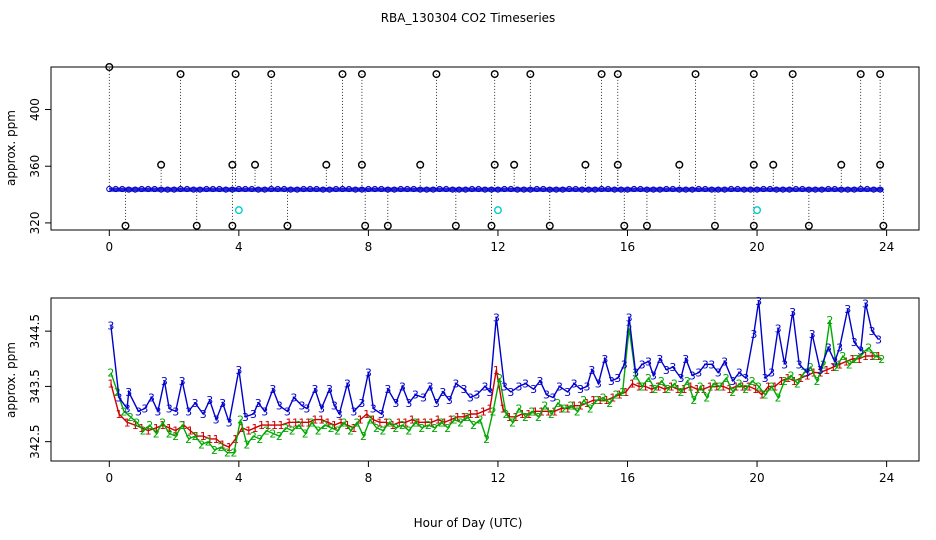  I want to click on top-cyan-point, so click(497, 210).